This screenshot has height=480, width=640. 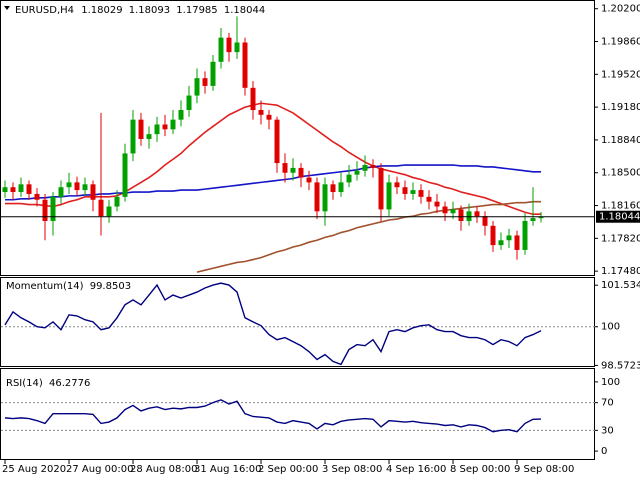 What do you see at coordinates (163, 469) in the screenshot?
I see `x-tick-label: 28 Aug 08:00` at bounding box center [163, 469].